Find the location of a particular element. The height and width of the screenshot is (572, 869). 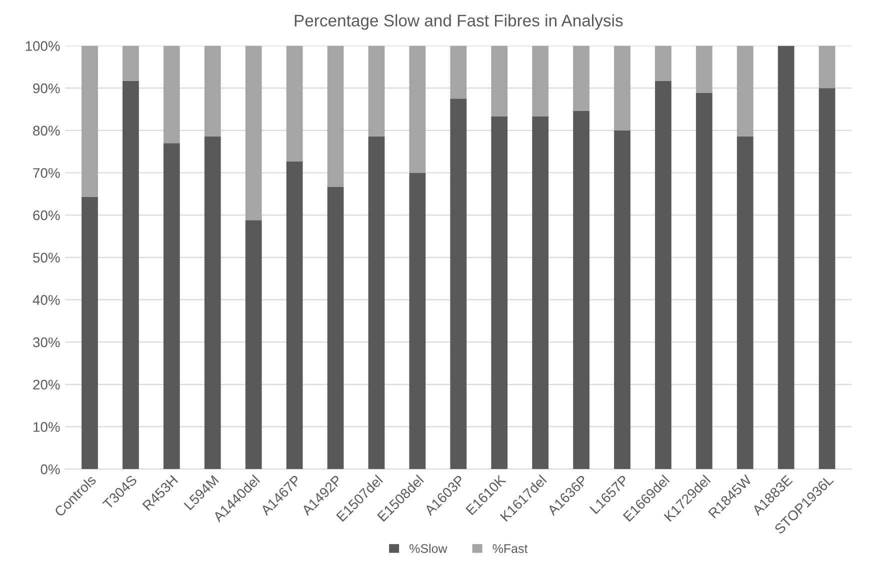

y-tick-label: 0% is located at coordinates (50, 469).